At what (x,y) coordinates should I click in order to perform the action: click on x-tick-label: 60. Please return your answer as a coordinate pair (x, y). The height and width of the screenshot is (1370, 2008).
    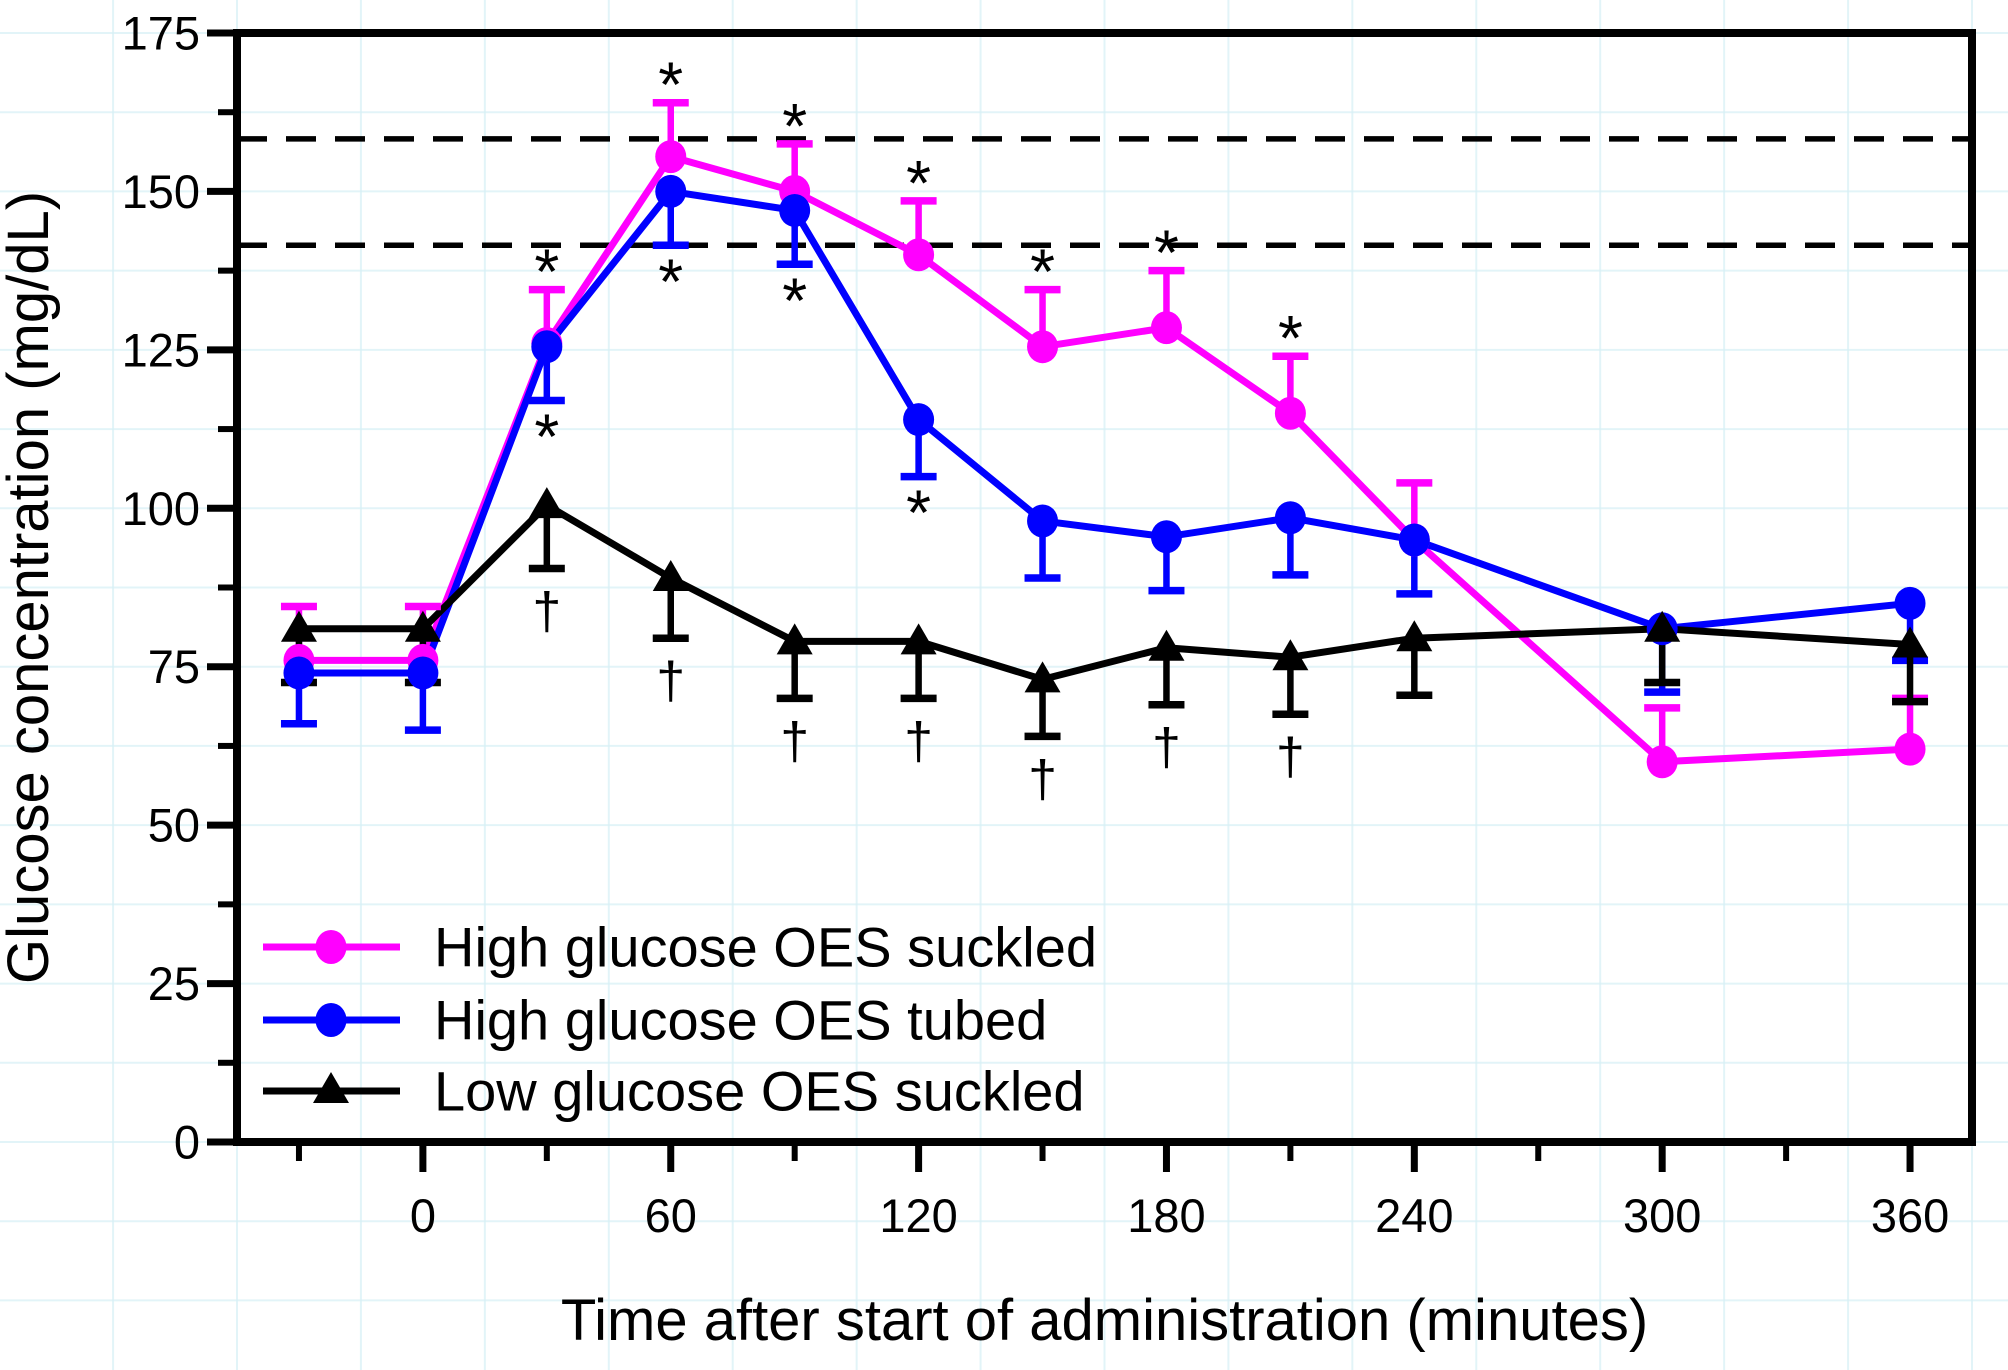
    Looking at the image, I should click on (671, 1215).